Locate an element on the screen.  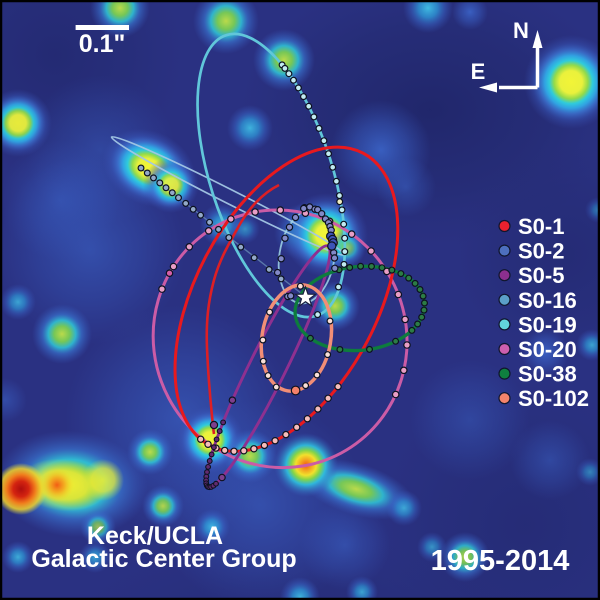
svg-text: S0-20 is located at coordinates (547, 349).